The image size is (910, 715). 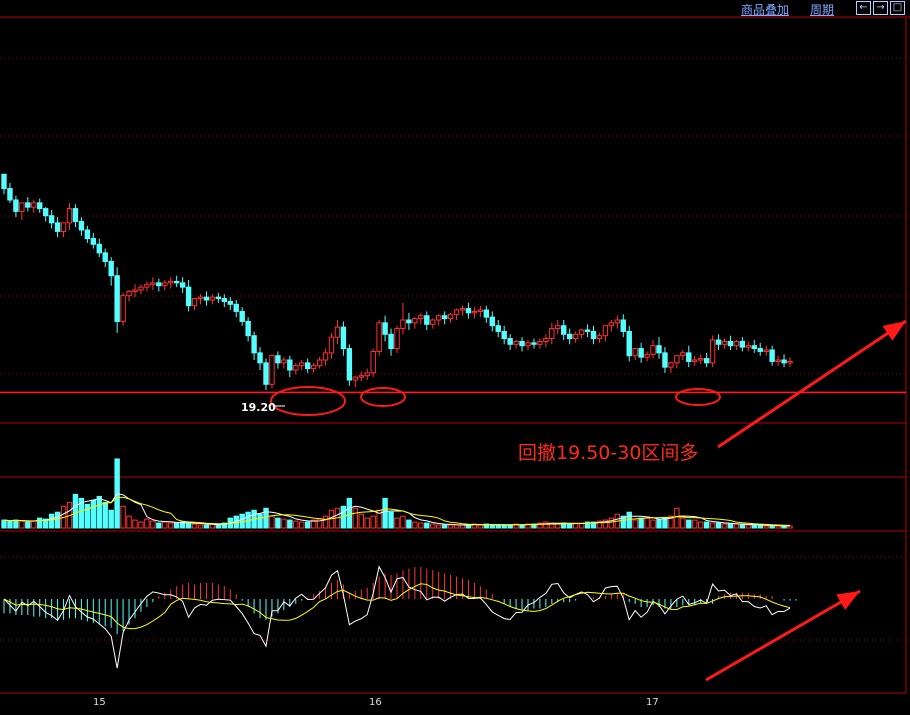 I want to click on x-label-15: 15, so click(x=99, y=702).